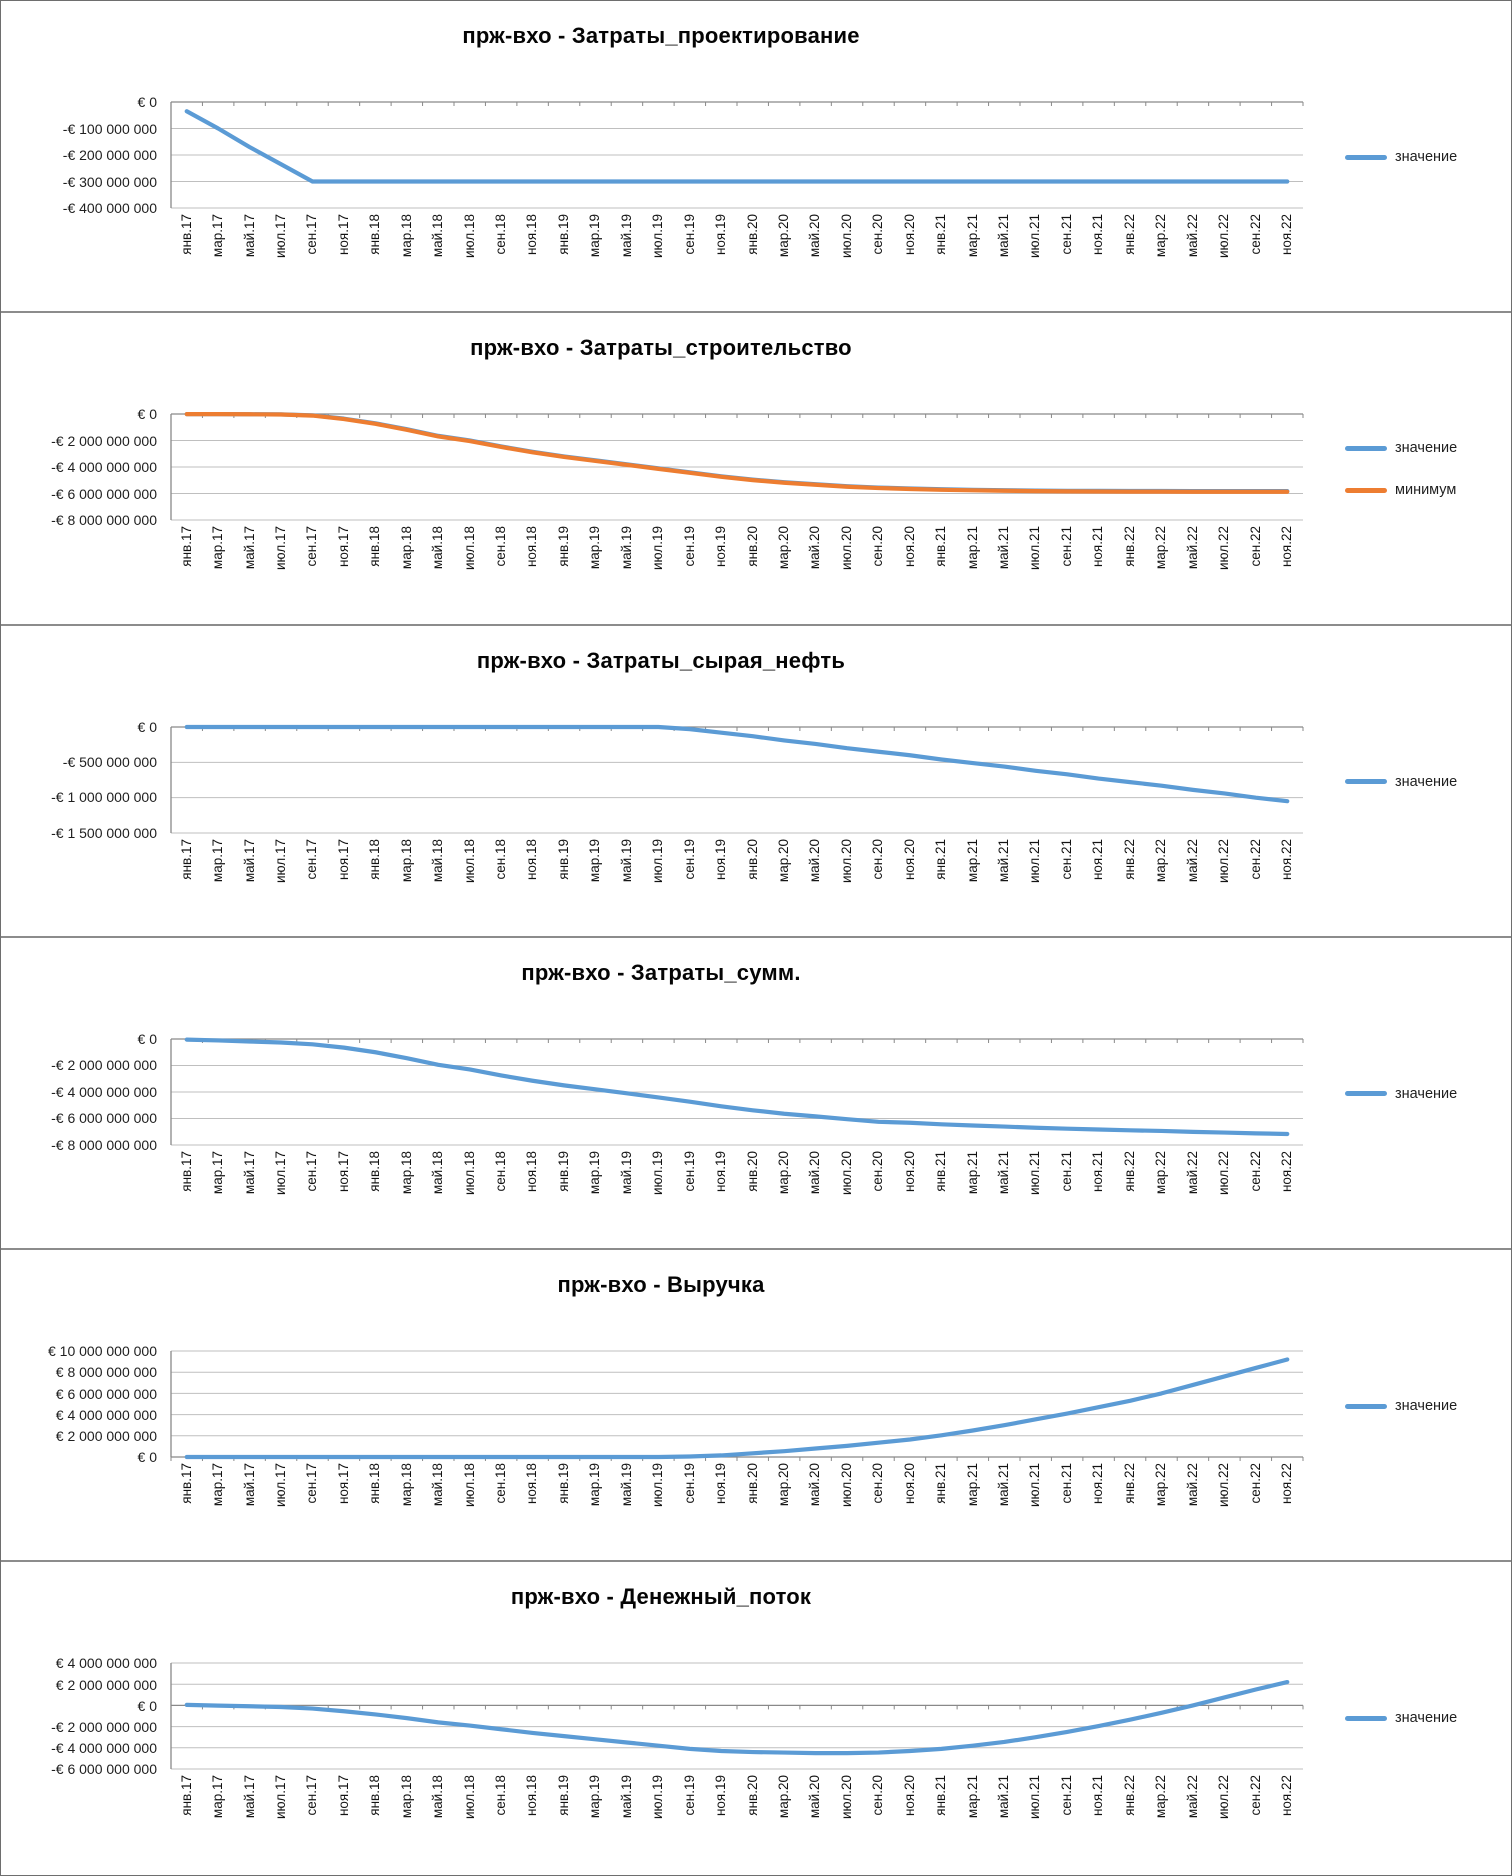 This screenshot has width=1512, height=1876. Describe the element at coordinates (532, 572) in the screenshot. I see `x-tick-label: ноя.18` at that location.